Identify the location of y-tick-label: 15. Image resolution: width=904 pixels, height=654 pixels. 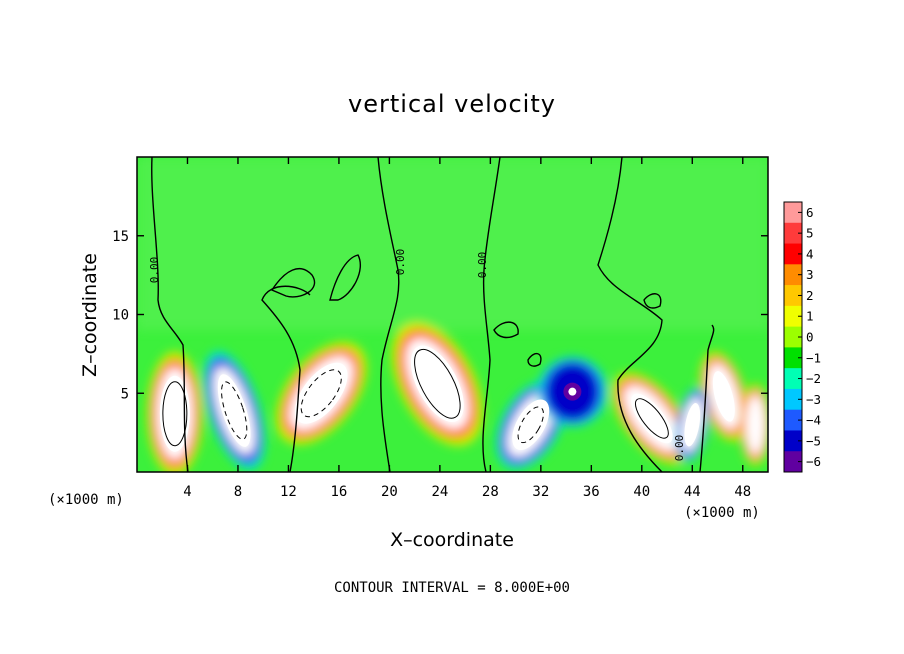
(120, 237).